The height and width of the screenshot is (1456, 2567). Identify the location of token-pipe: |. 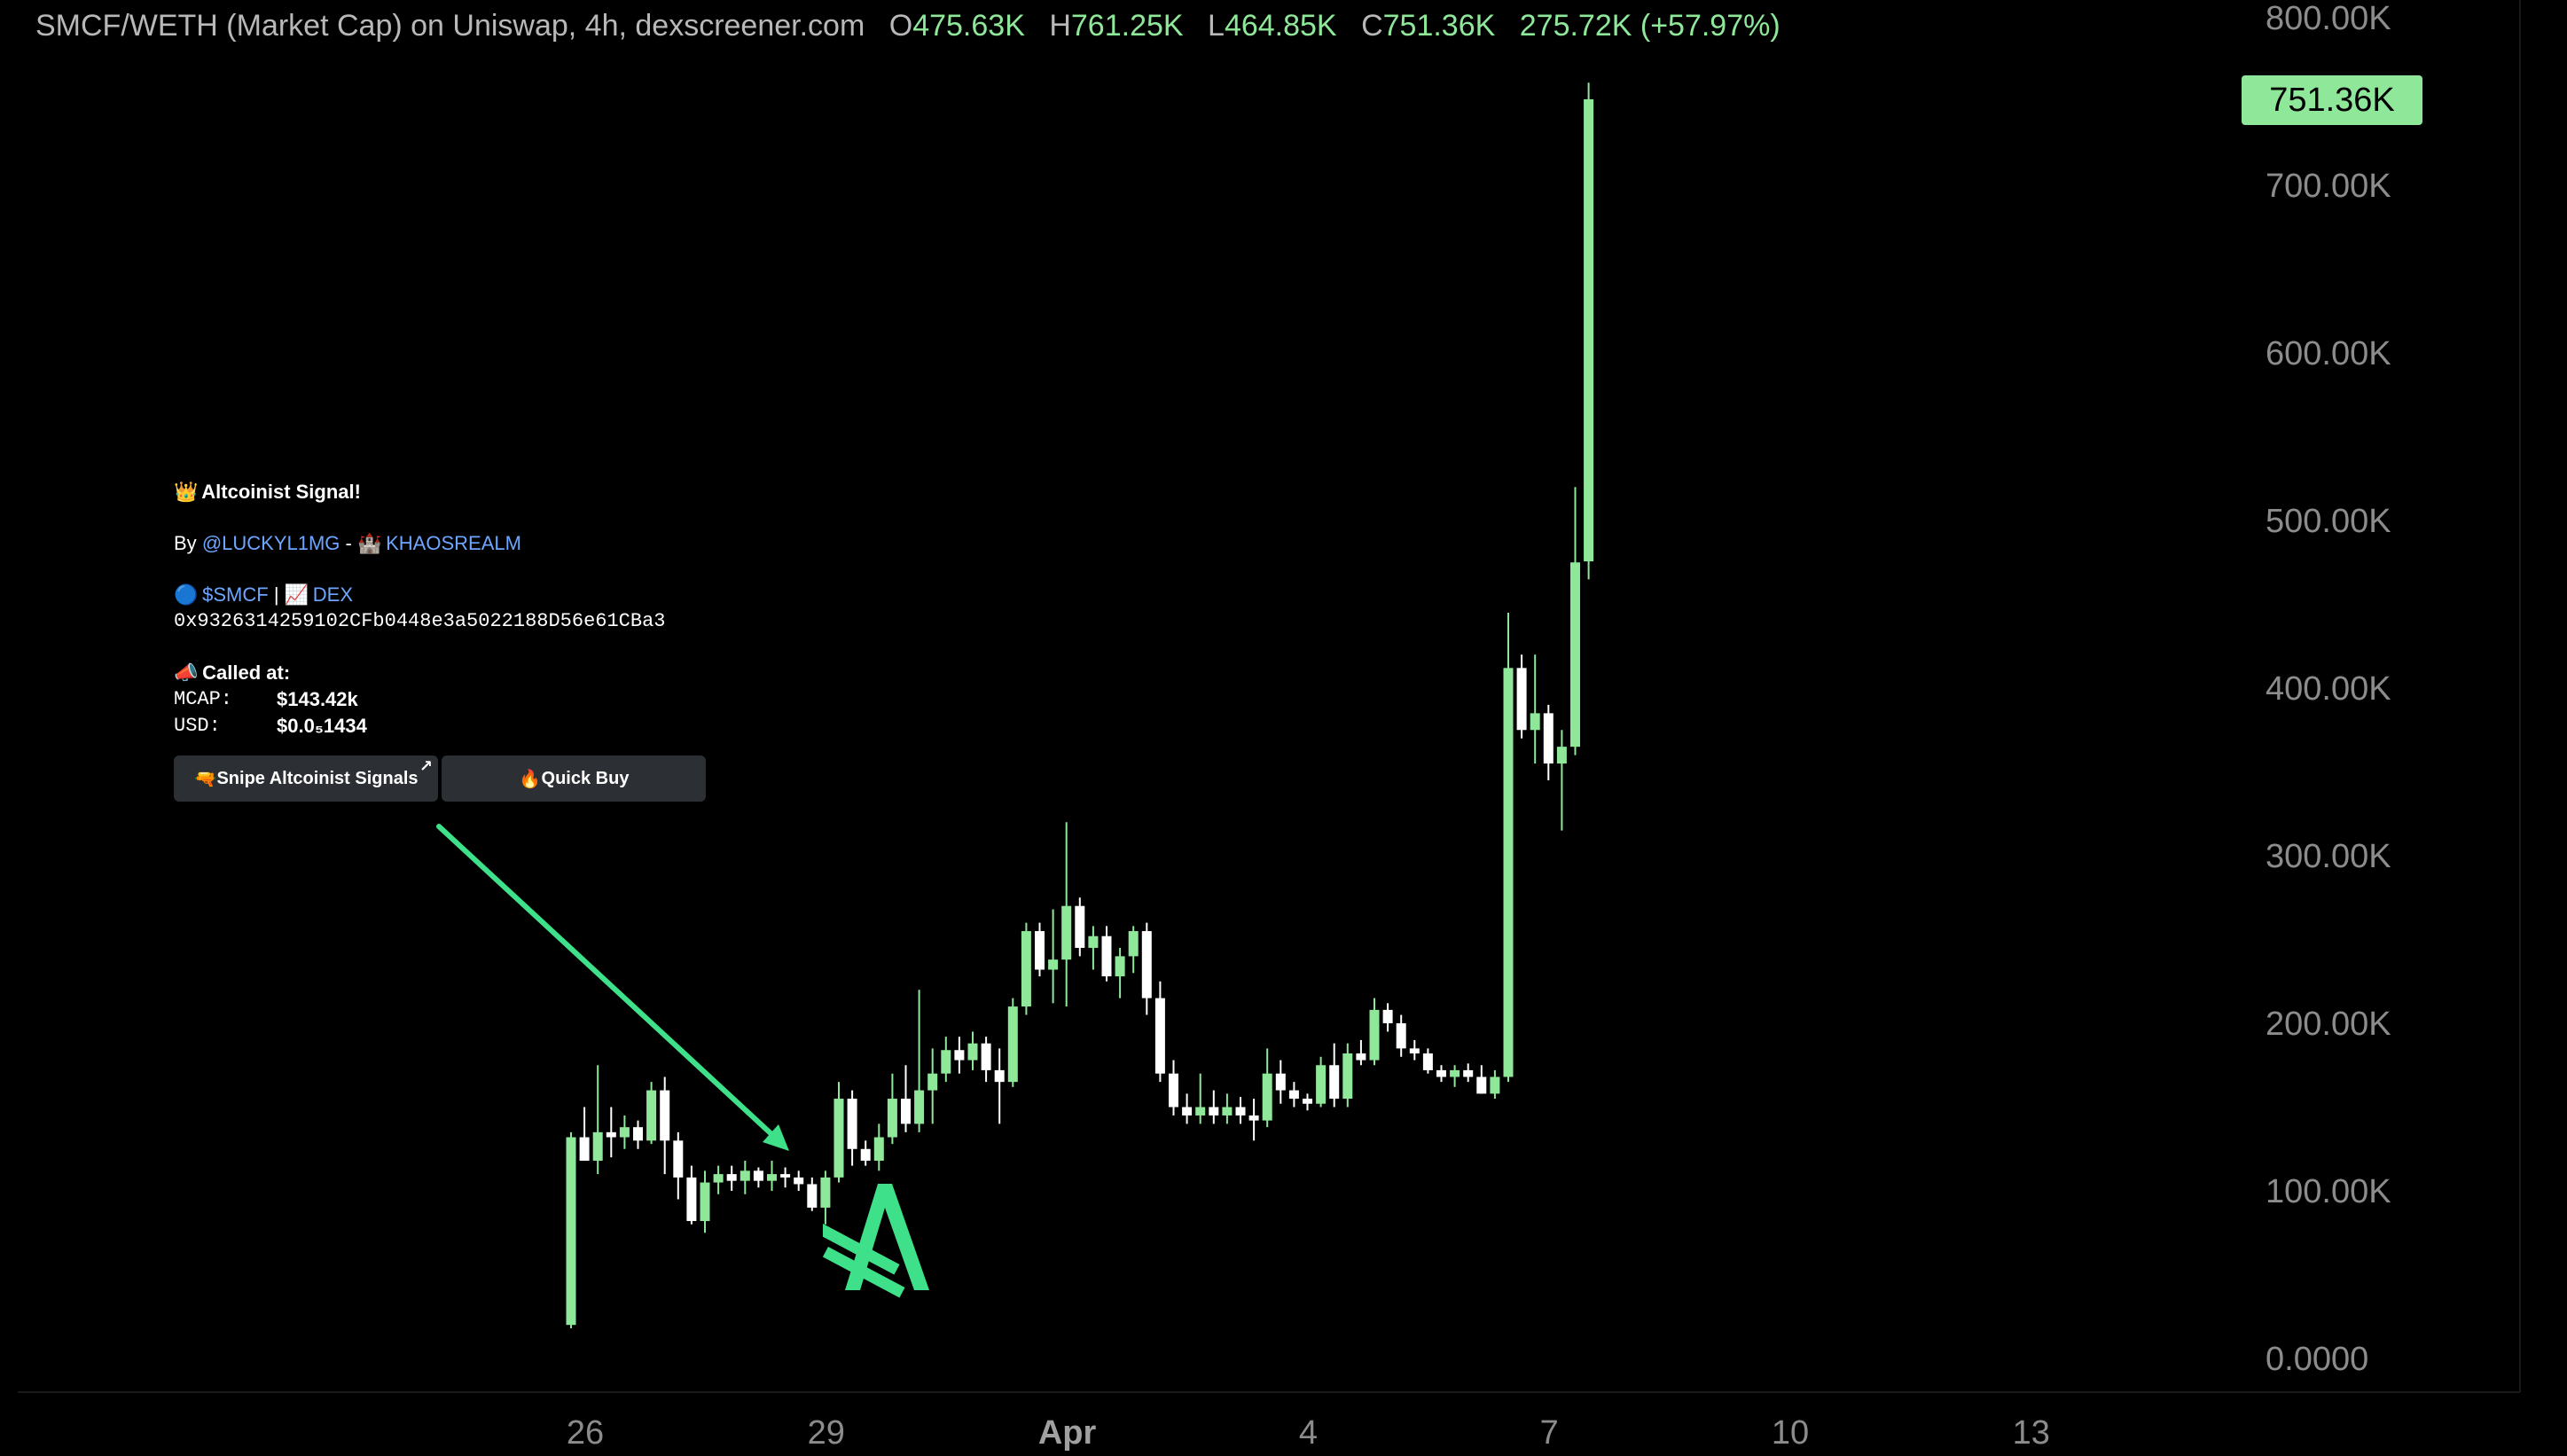
(276, 594).